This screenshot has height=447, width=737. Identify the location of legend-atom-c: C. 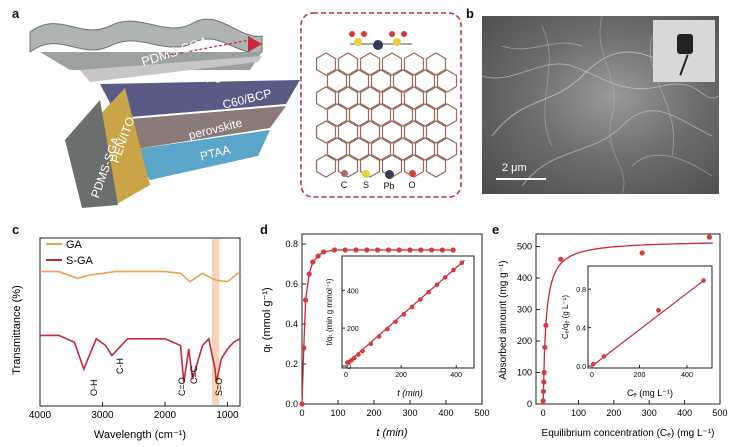
(344, 180).